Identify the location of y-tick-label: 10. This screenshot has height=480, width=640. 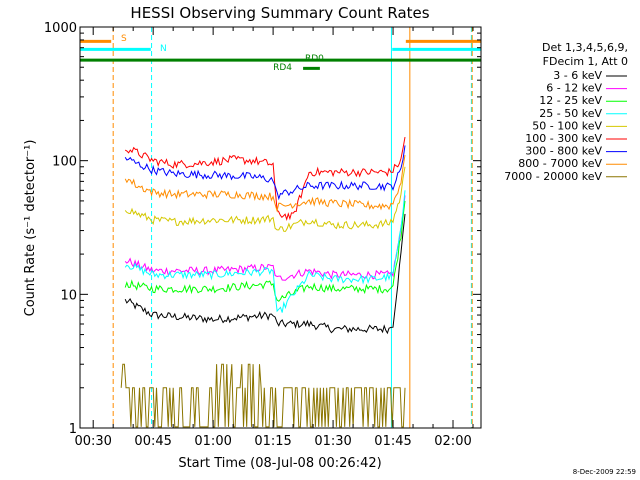
(68, 295).